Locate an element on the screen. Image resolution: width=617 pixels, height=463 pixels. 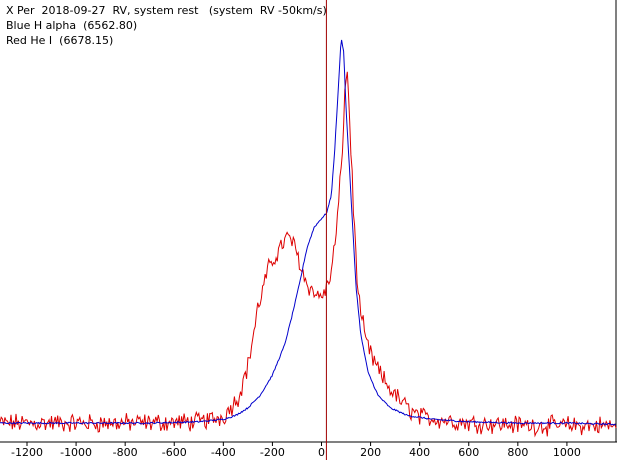
x-tick-label: 600 is located at coordinates (468, 452).